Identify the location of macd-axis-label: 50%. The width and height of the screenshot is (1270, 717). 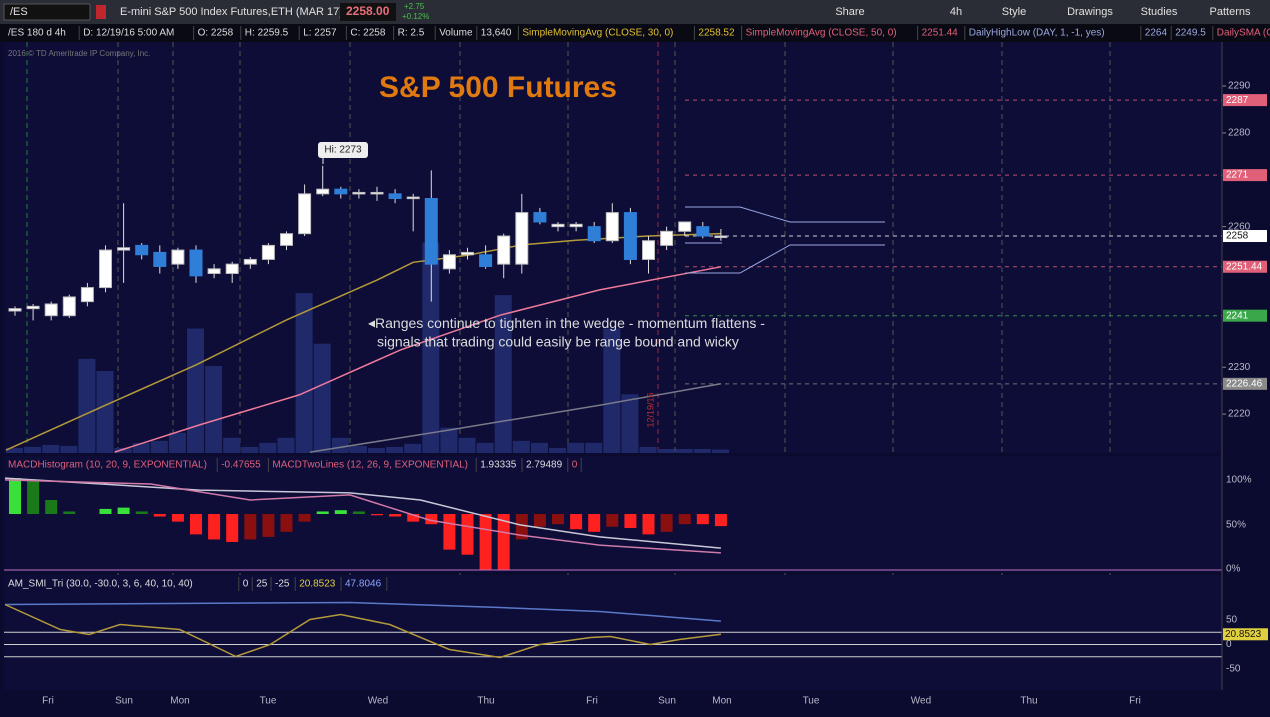
(1236, 525).